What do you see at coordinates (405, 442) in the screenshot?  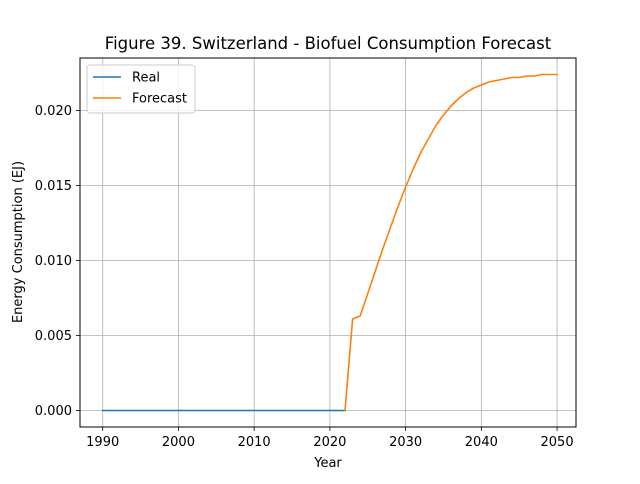 I see `x-tick-label: 2030` at bounding box center [405, 442].